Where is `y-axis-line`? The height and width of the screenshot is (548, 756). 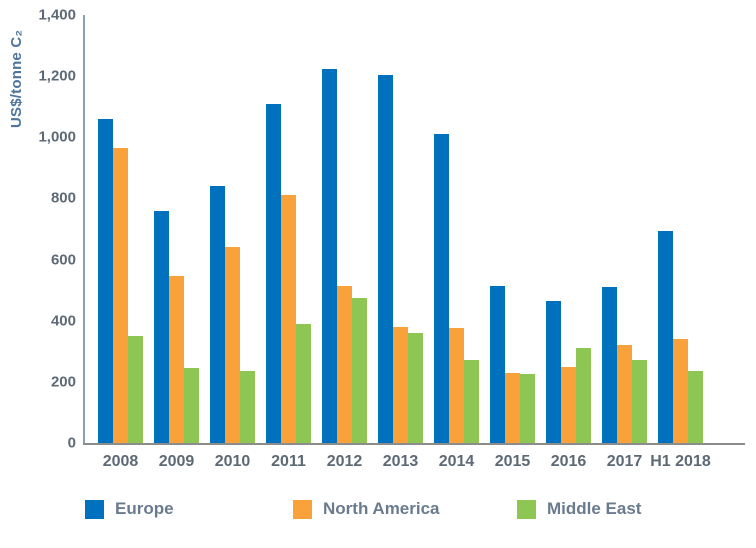 y-axis-line is located at coordinates (84, 229).